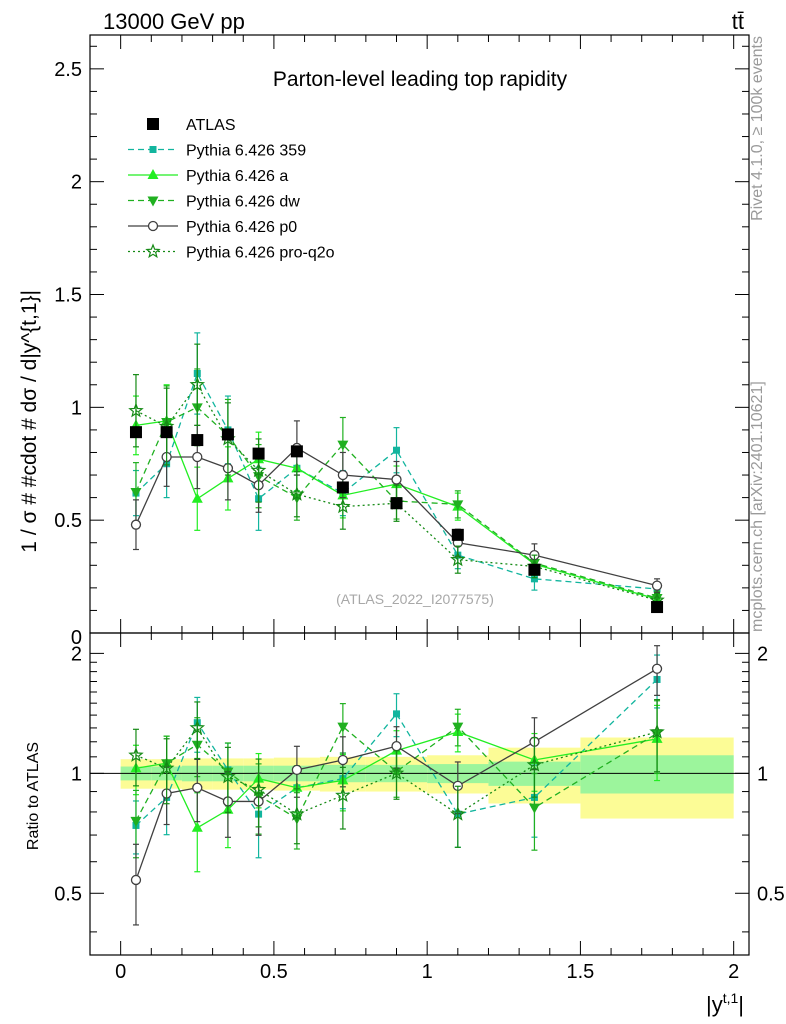 The image size is (786, 1024). I want to click on y-tick-label: 2, so click(76, 183).